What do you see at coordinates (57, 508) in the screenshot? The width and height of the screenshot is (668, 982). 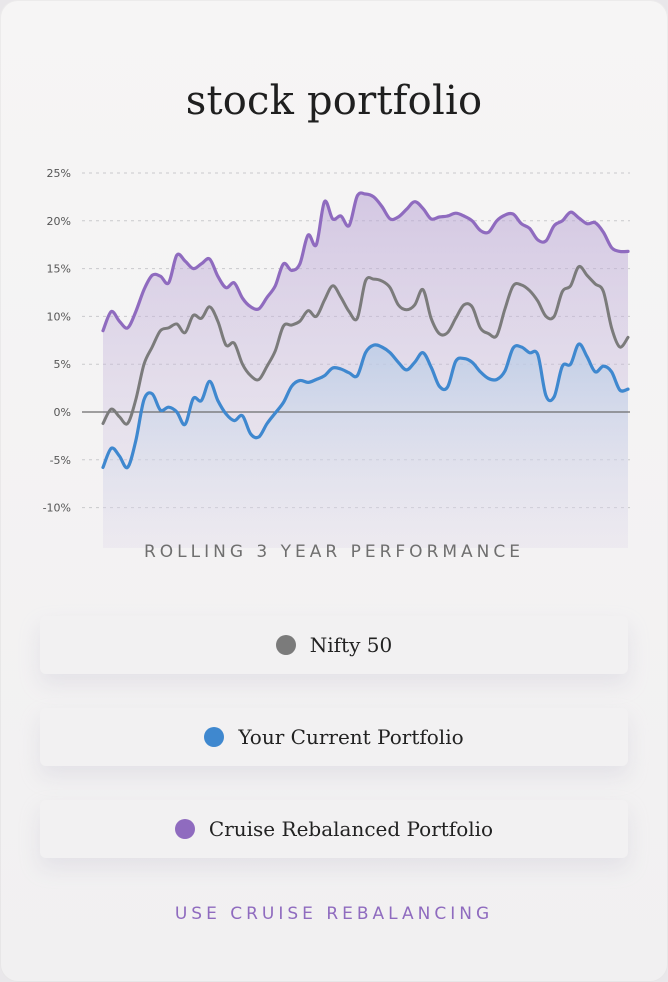 I see `y-tick-label-7: -10%` at bounding box center [57, 508].